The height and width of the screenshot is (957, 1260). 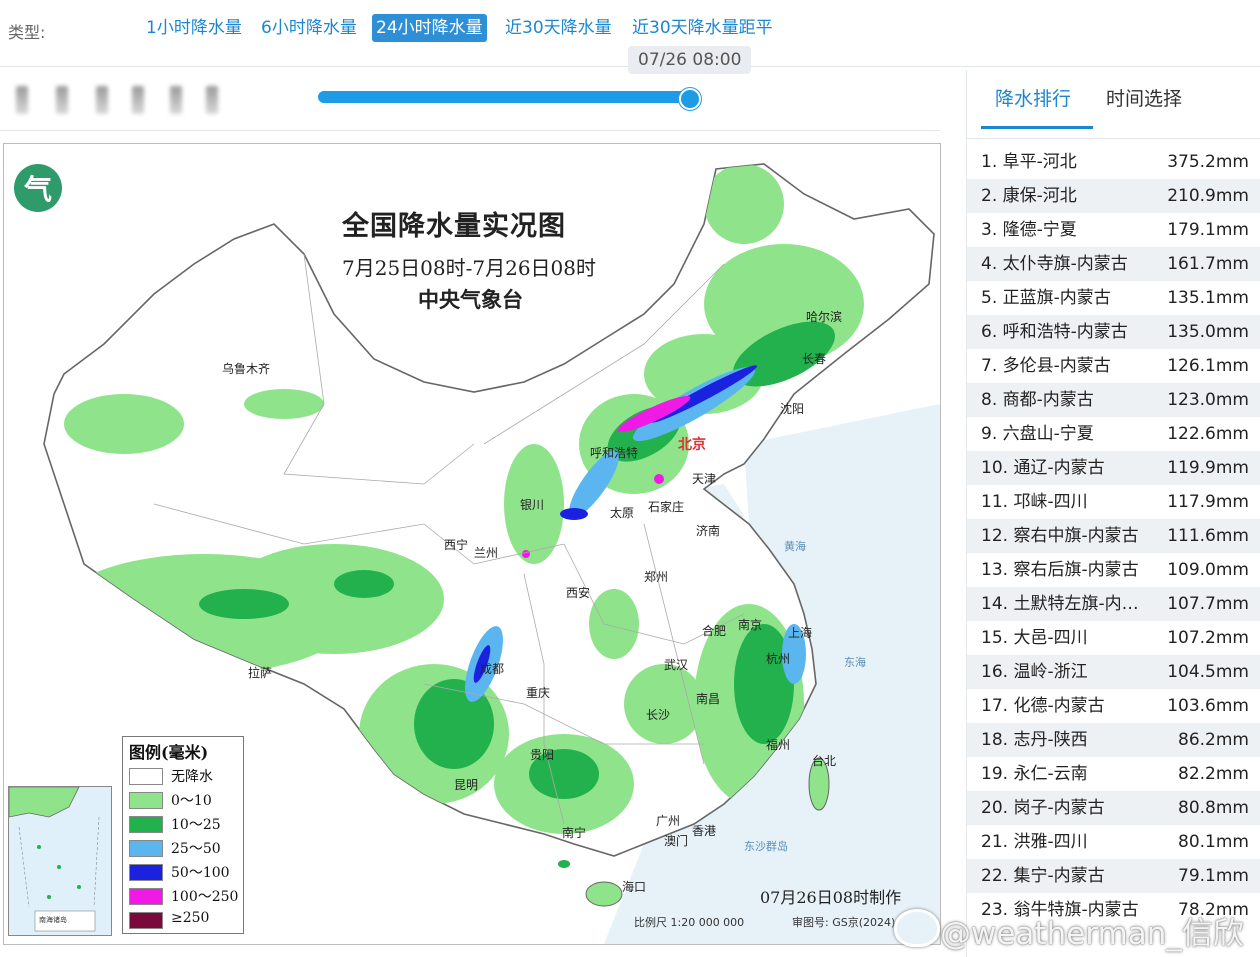 I want to click on ranking-row: 20. 岗子-内蒙古 80.8mm, so click(x=1113, y=808).